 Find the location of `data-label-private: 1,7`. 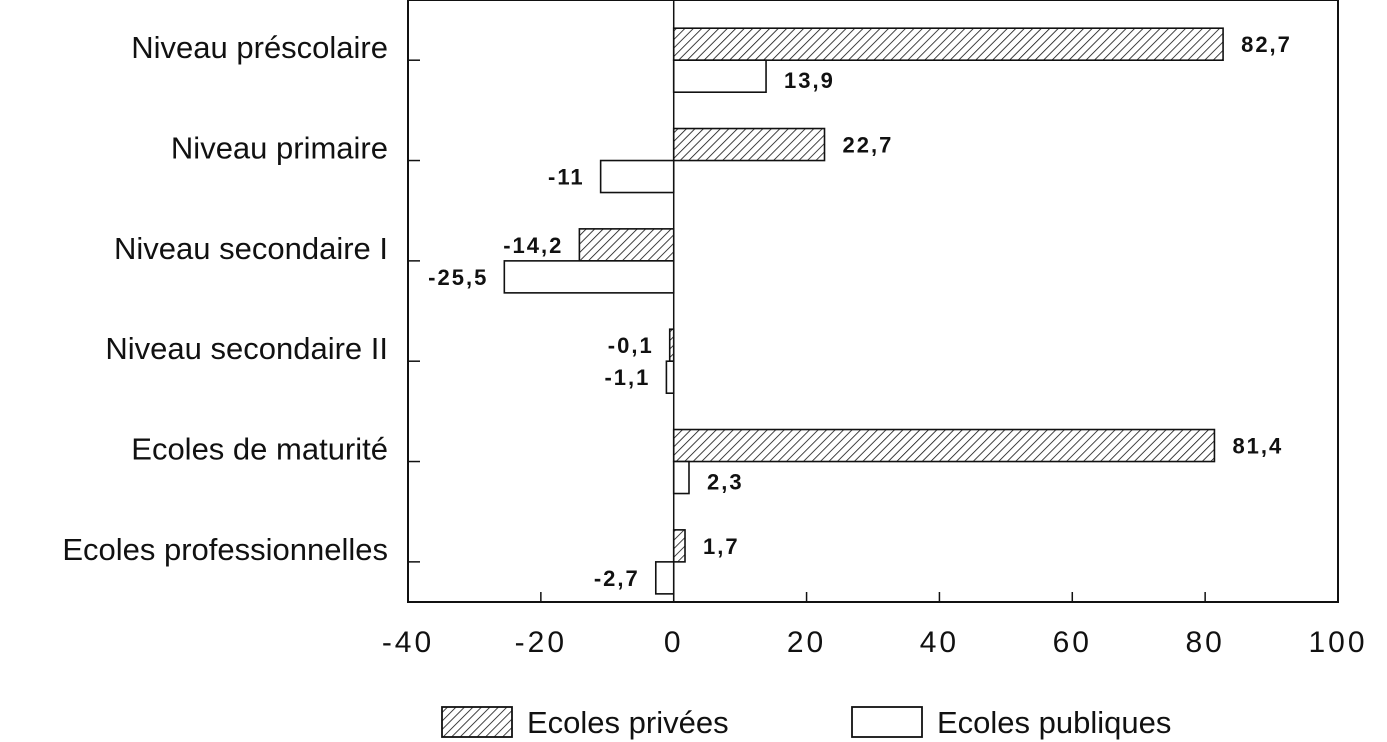

data-label-private: 1,7 is located at coordinates (721, 546).